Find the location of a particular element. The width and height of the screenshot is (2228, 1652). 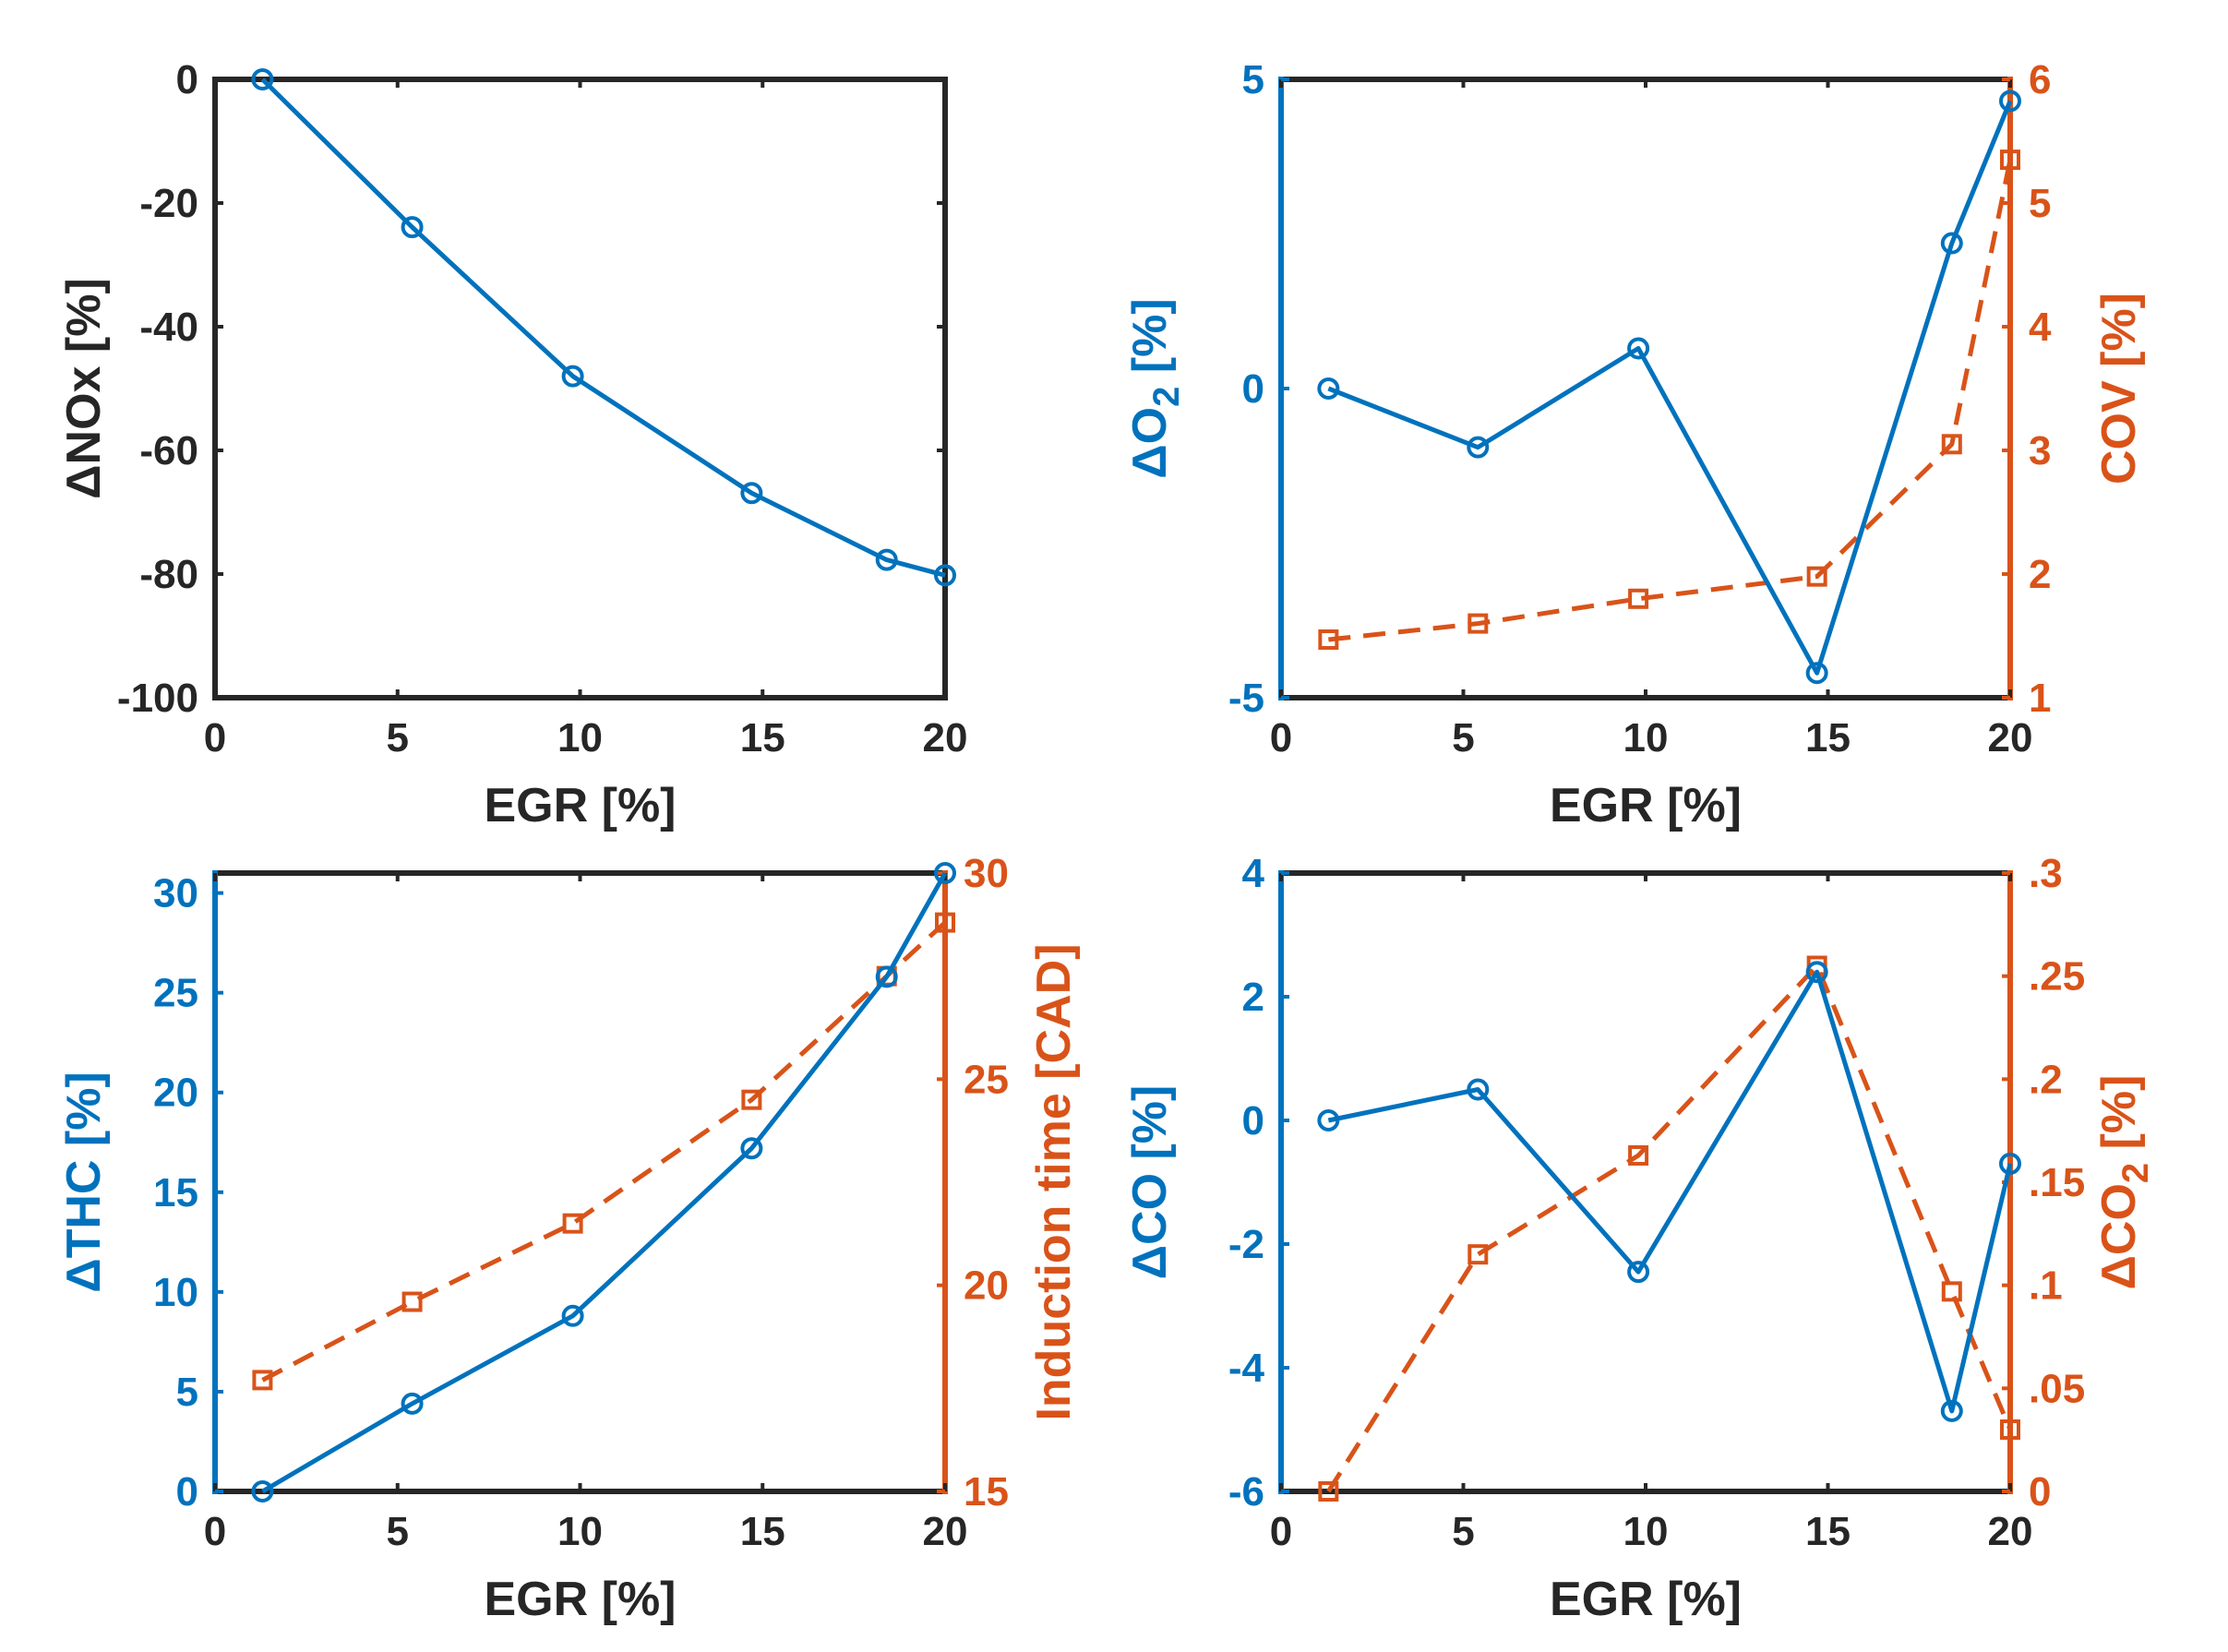

left-y-axis-title: ΔTHC [%] is located at coordinates (84, 1182).